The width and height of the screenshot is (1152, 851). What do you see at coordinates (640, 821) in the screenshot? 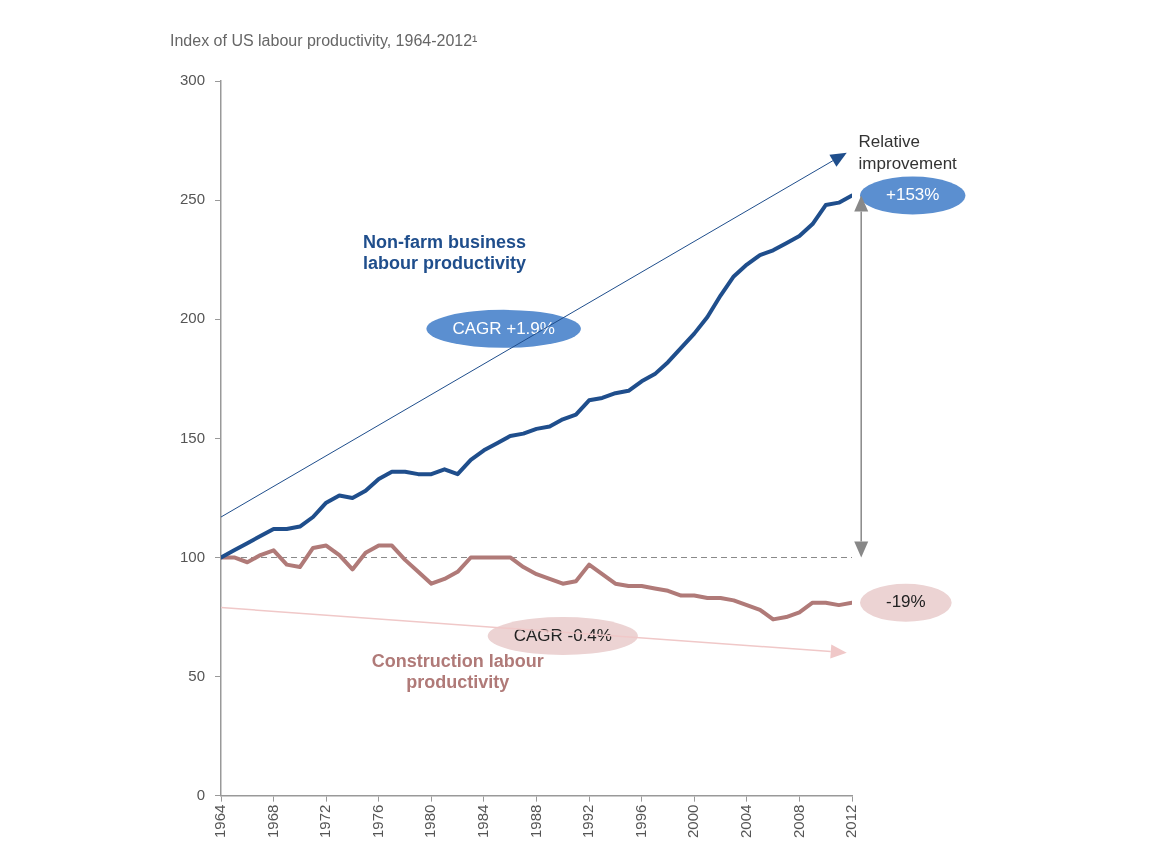
I see `x-tick-label: 1996` at bounding box center [640, 821].